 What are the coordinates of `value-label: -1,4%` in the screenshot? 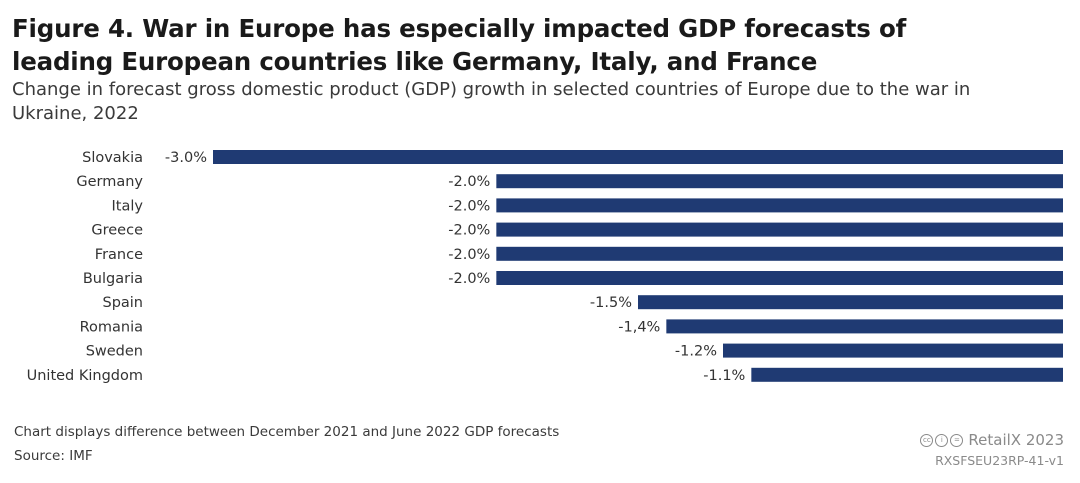 It's located at (639, 327).